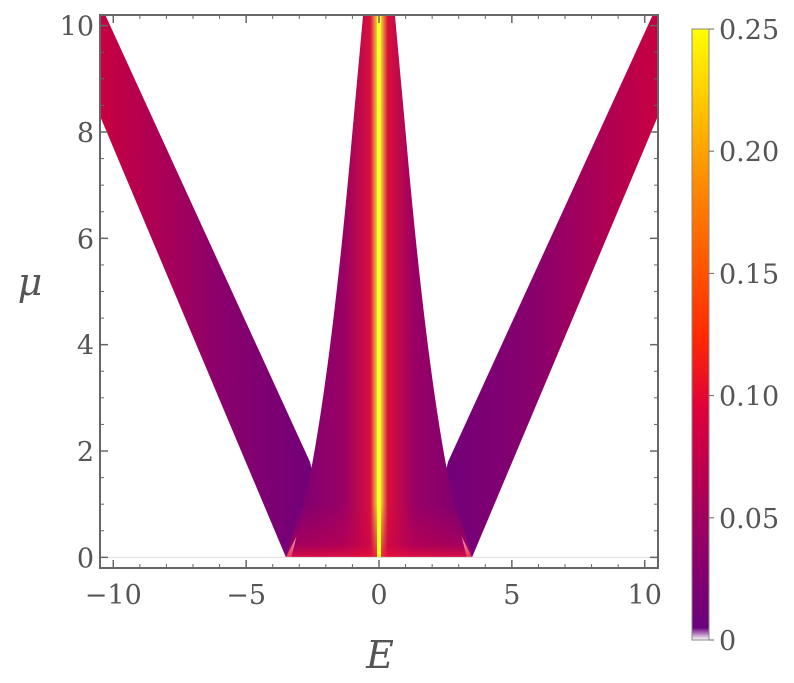 This screenshot has height=683, width=794. What do you see at coordinates (246, 595) in the screenshot?
I see `x-tick-label: −5` at bounding box center [246, 595].